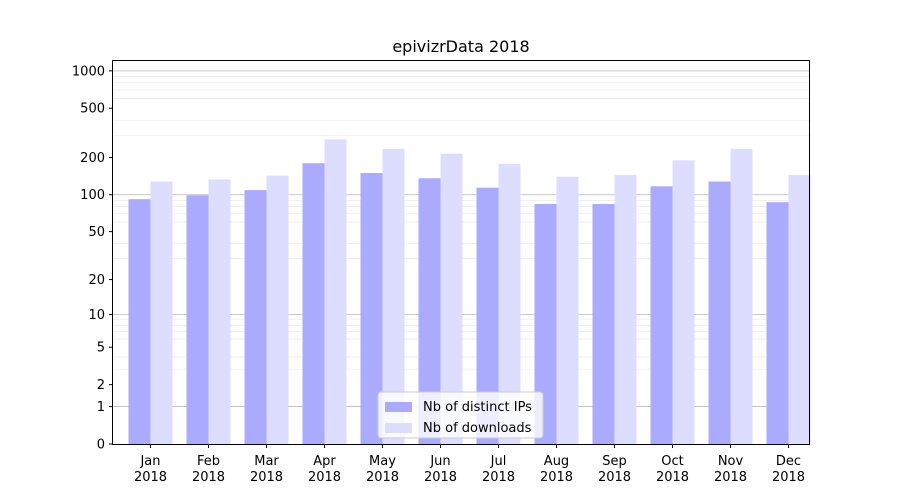  I want to click on x-tick-label-month: Feb, so click(208, 461).